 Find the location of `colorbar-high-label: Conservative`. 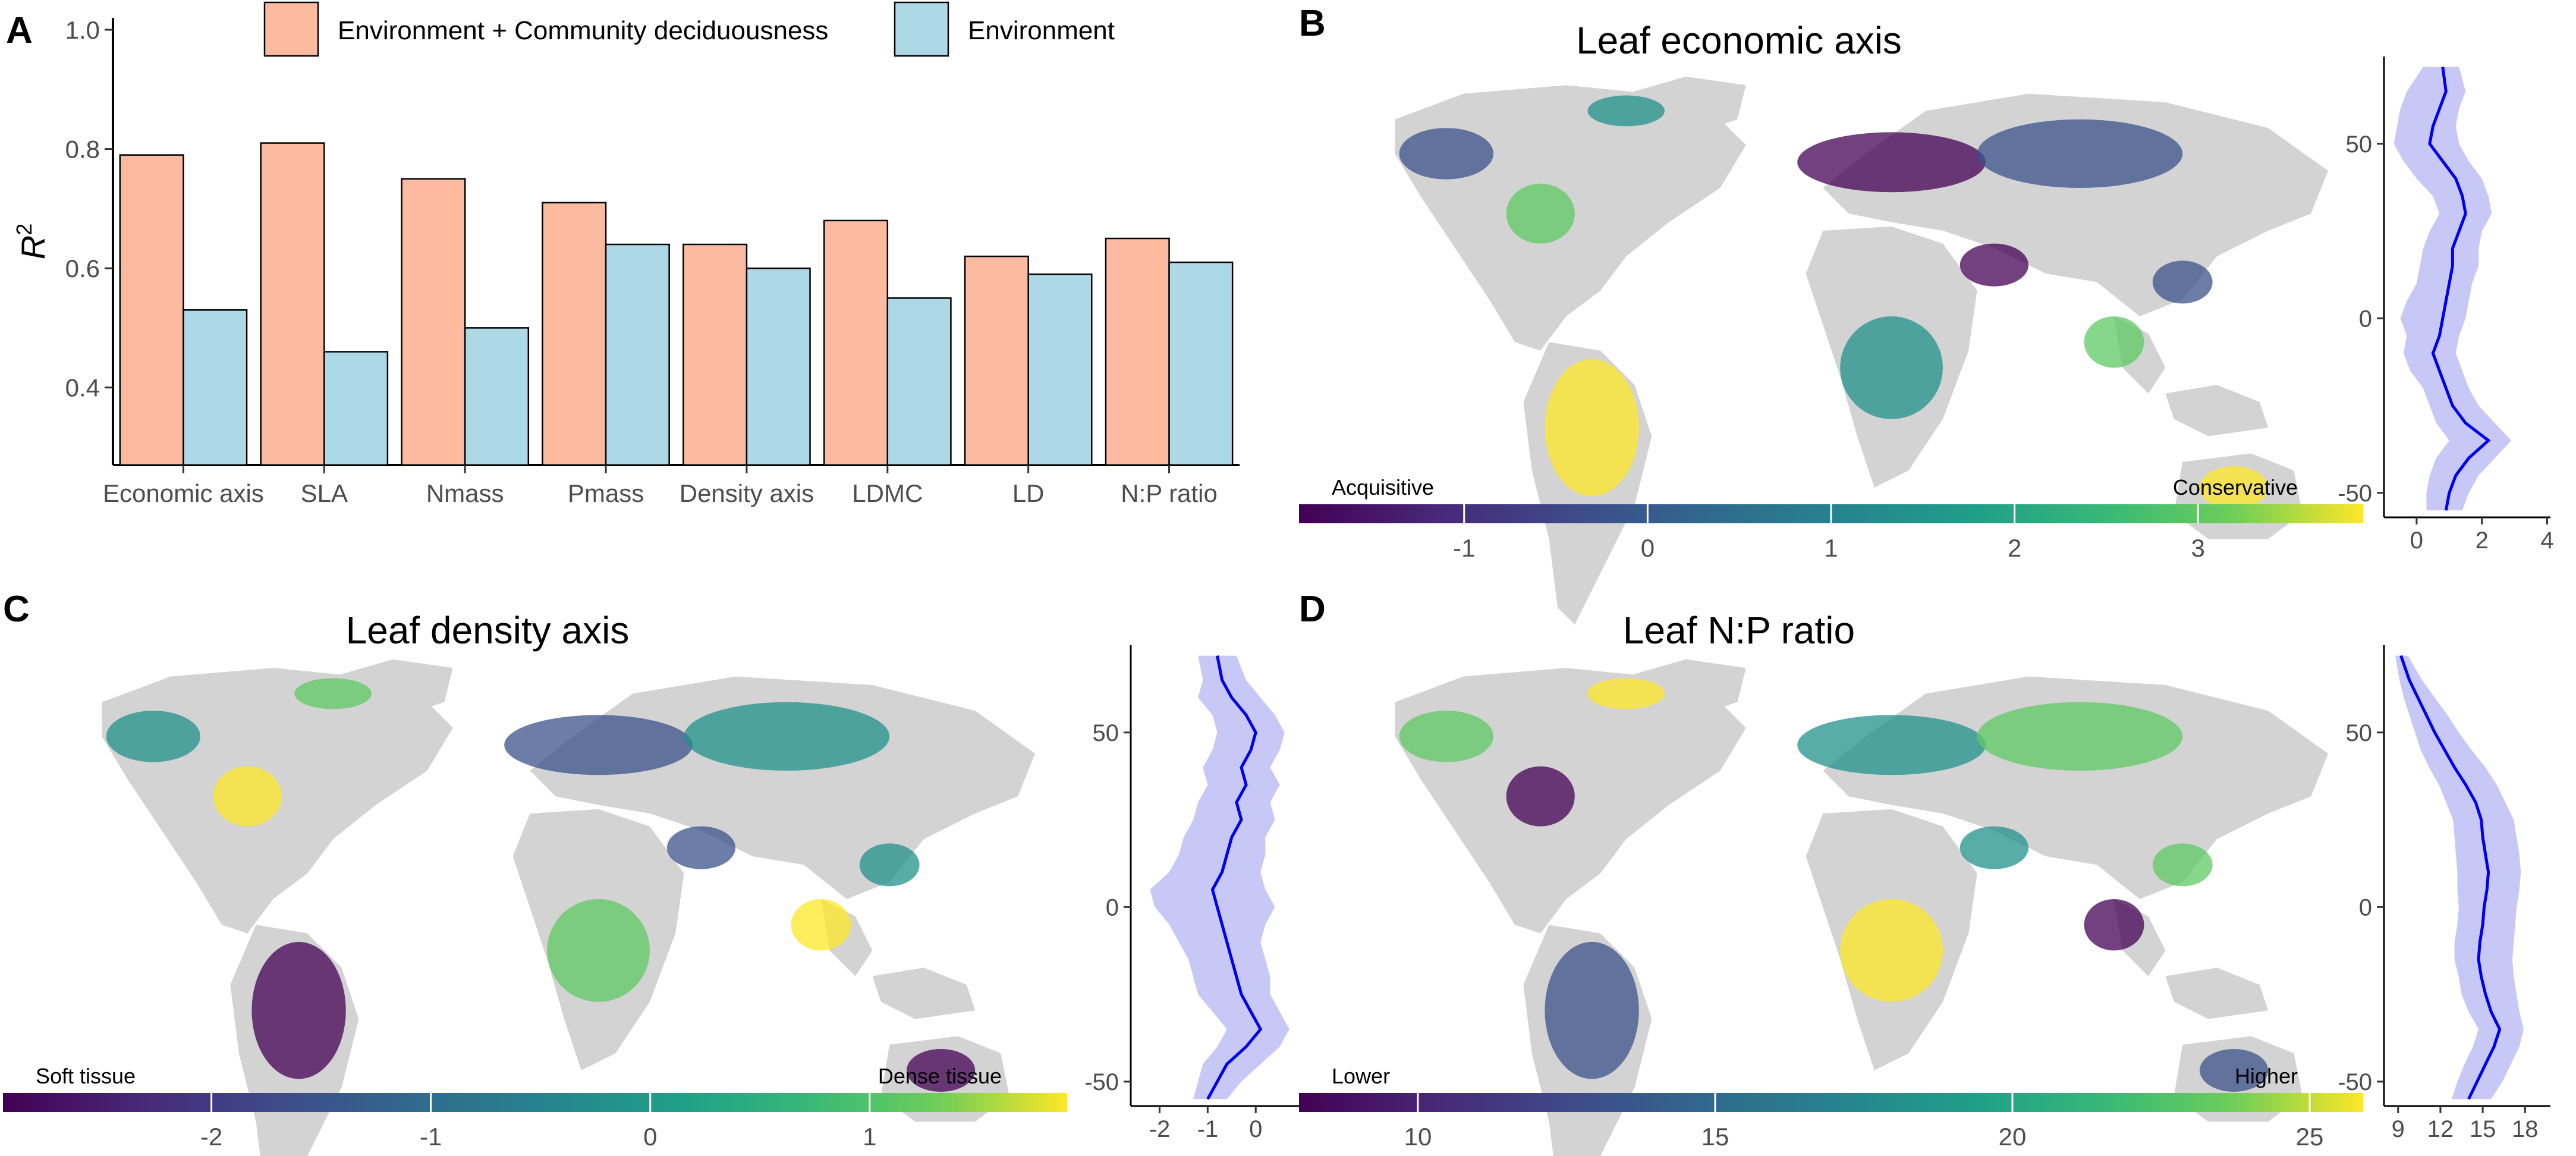

colorbar-high-label: Conservative is located at coordinates (2235, 487).